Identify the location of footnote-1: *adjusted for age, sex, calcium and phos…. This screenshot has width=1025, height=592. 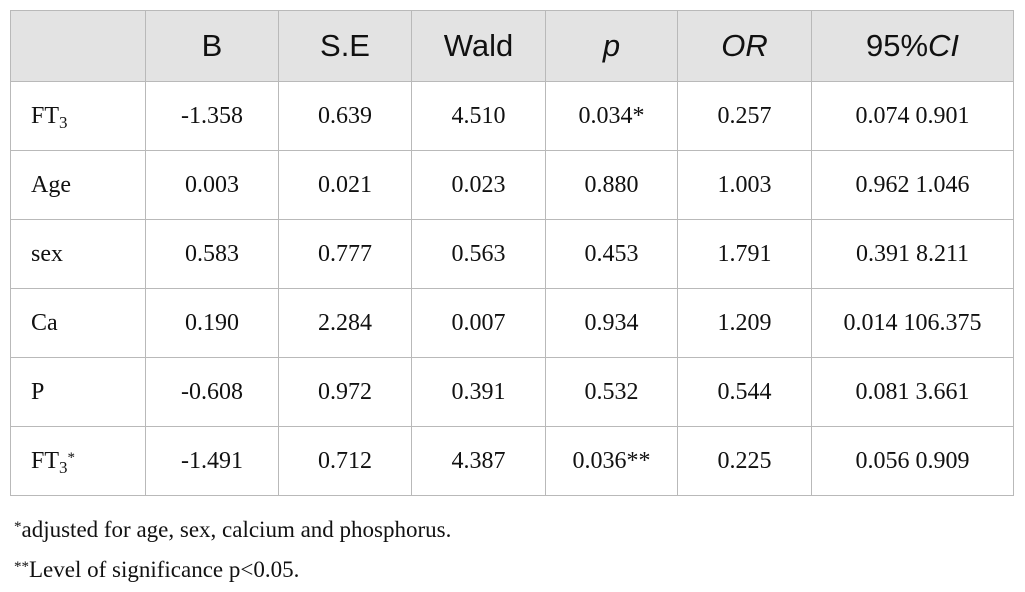
(232, 528).